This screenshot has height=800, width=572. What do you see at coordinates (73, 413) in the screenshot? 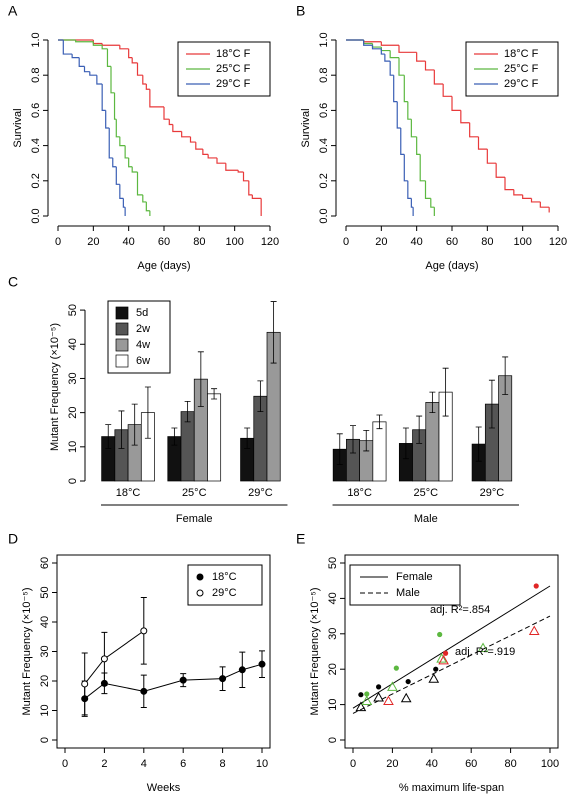
I see `y-tick-label: 20` at bounding box center [73, 413].